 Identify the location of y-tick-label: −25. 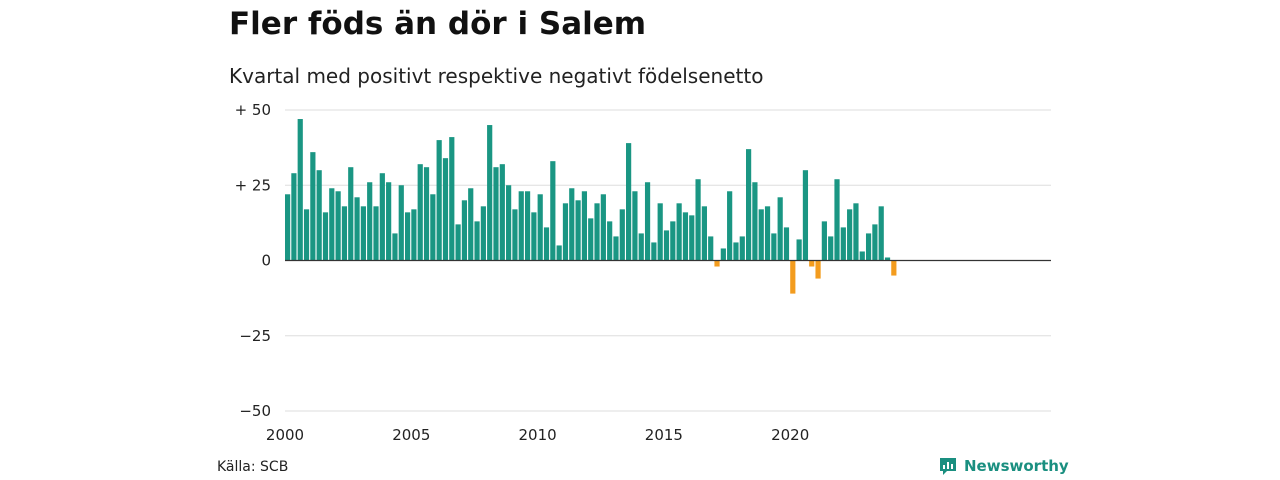
(255, 336).